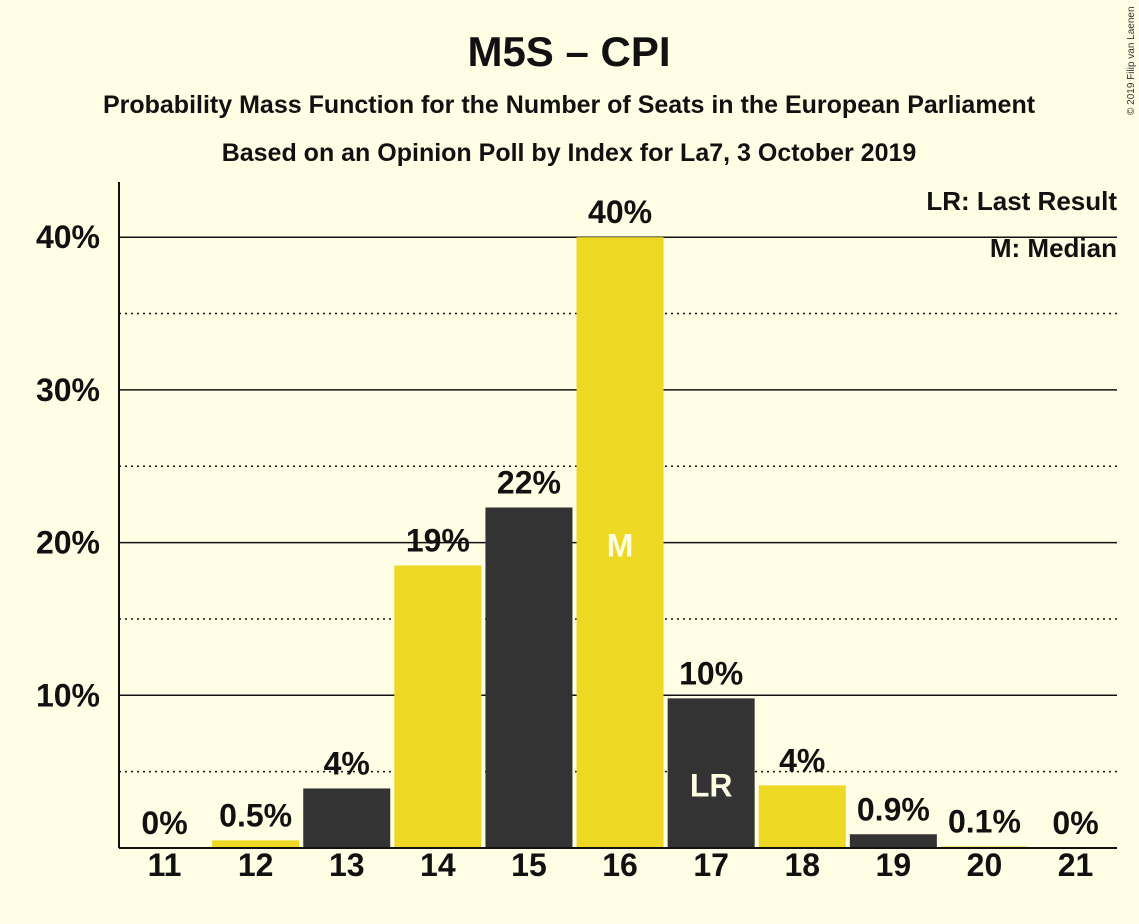  Describe the element at coordinates (1021, 201) in the screenshot. I see `legend-last-result: LR: Last Result` at that location.